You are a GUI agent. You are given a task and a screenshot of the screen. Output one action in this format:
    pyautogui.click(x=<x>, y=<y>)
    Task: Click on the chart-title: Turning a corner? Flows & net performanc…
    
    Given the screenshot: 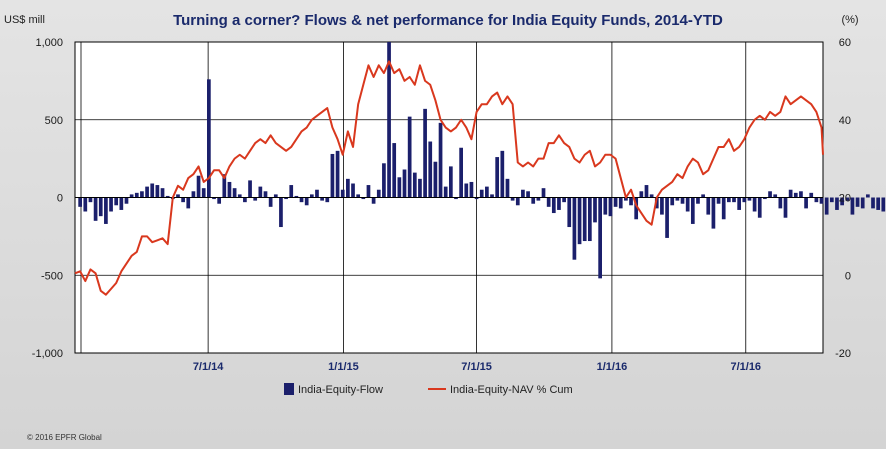 What is the action you would take?
    pyautogui.click(x=448, y=20)
    